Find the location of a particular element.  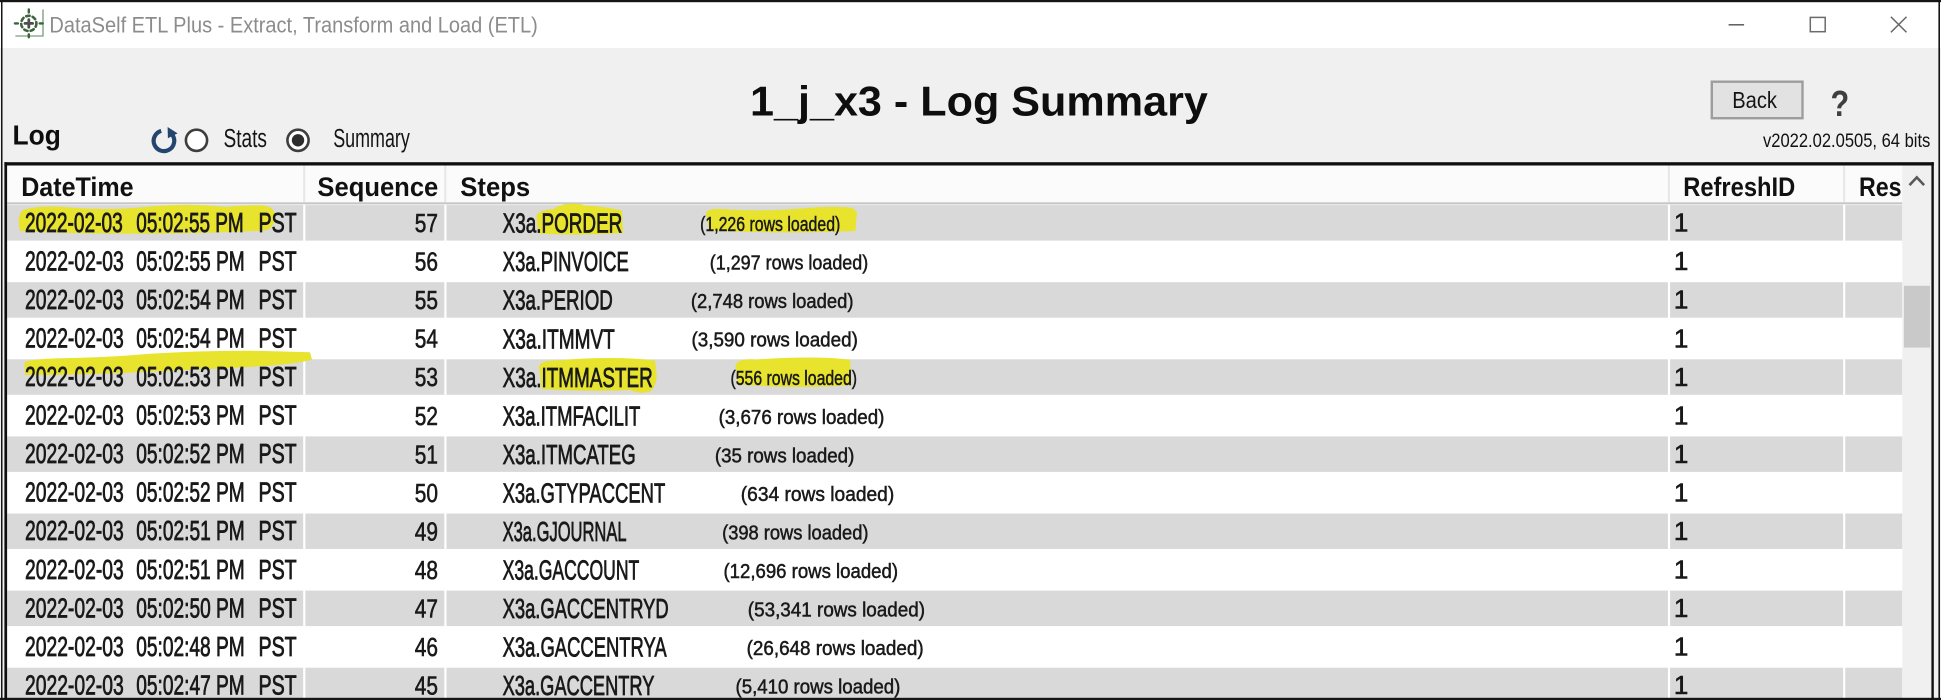

svg-text: X3a.ITMMASTER is located at coordinates (578, 378).